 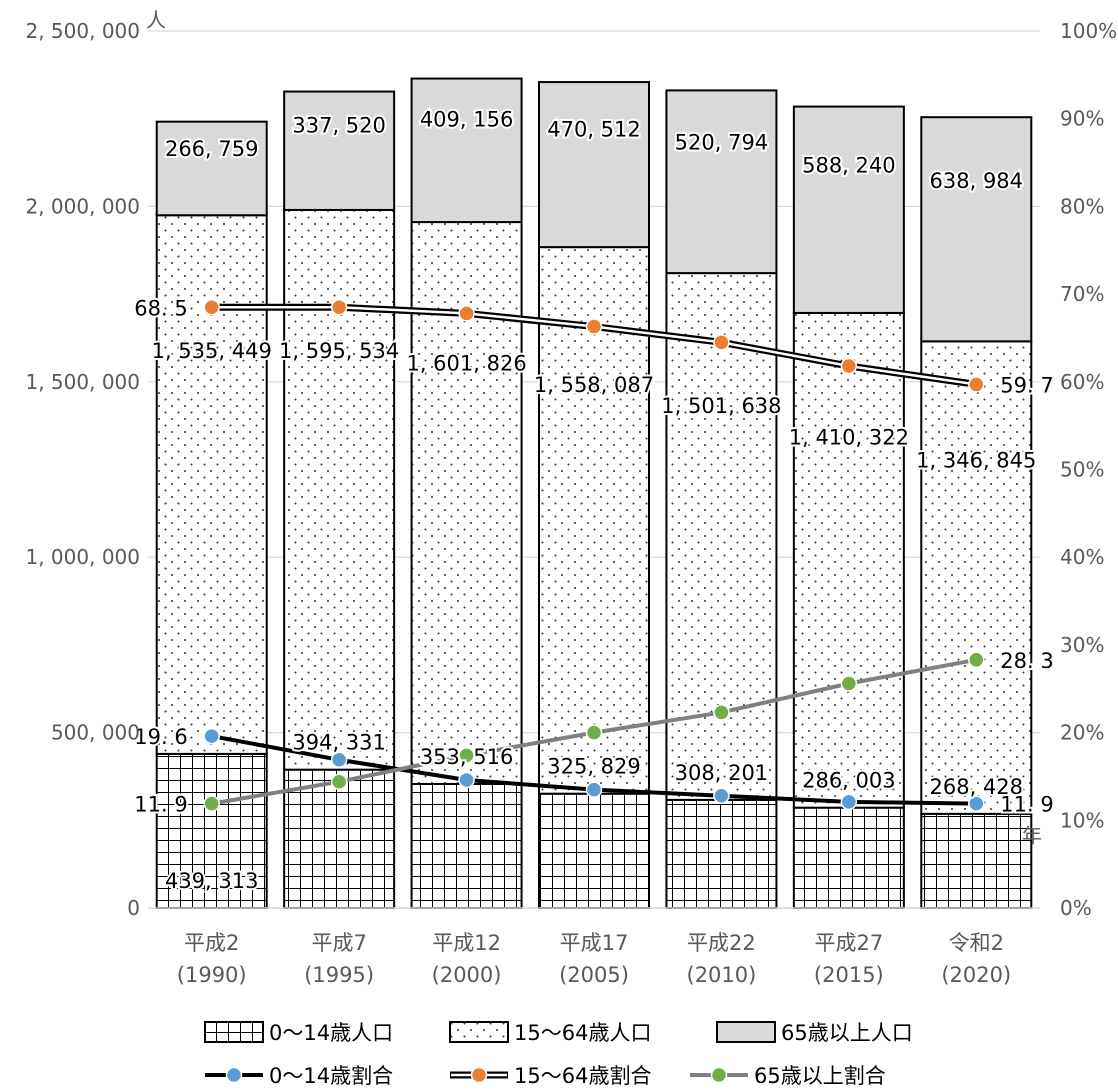 What do you see at coordinates (156, 20) in the screenshot?
I see `y-left-unit: 人` at bounding box center [156, 20].